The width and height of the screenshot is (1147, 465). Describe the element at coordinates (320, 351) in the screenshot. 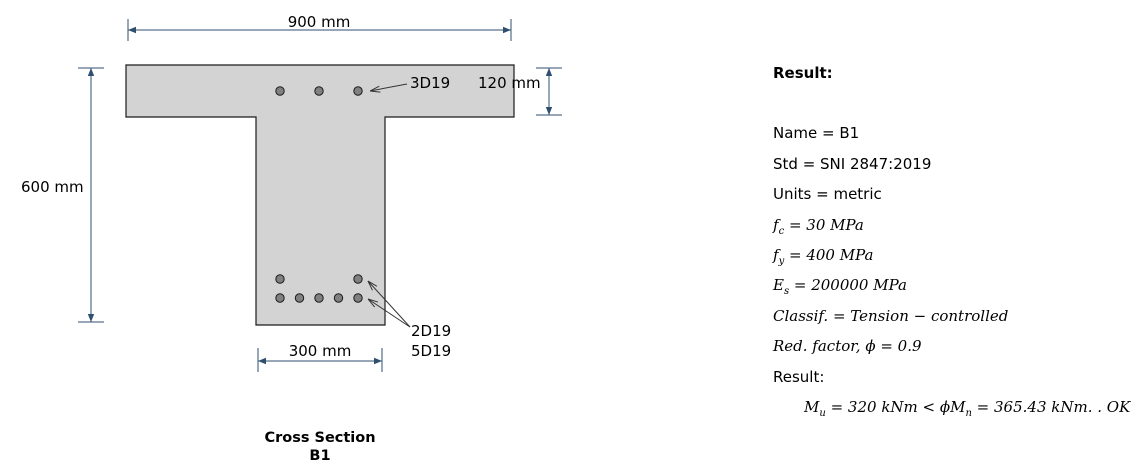

I see `web-width-label: 300 mm` at that location.